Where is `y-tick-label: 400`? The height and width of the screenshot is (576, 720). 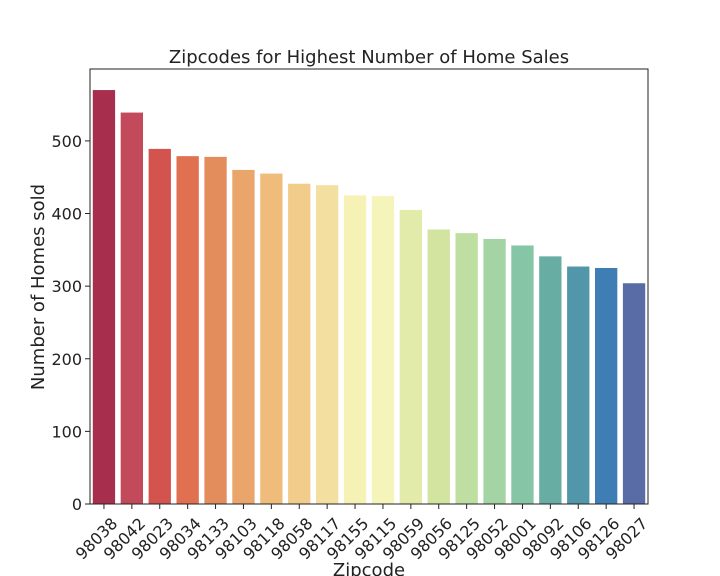
y-tick-label: 400 is located at coordinates (66, 214).